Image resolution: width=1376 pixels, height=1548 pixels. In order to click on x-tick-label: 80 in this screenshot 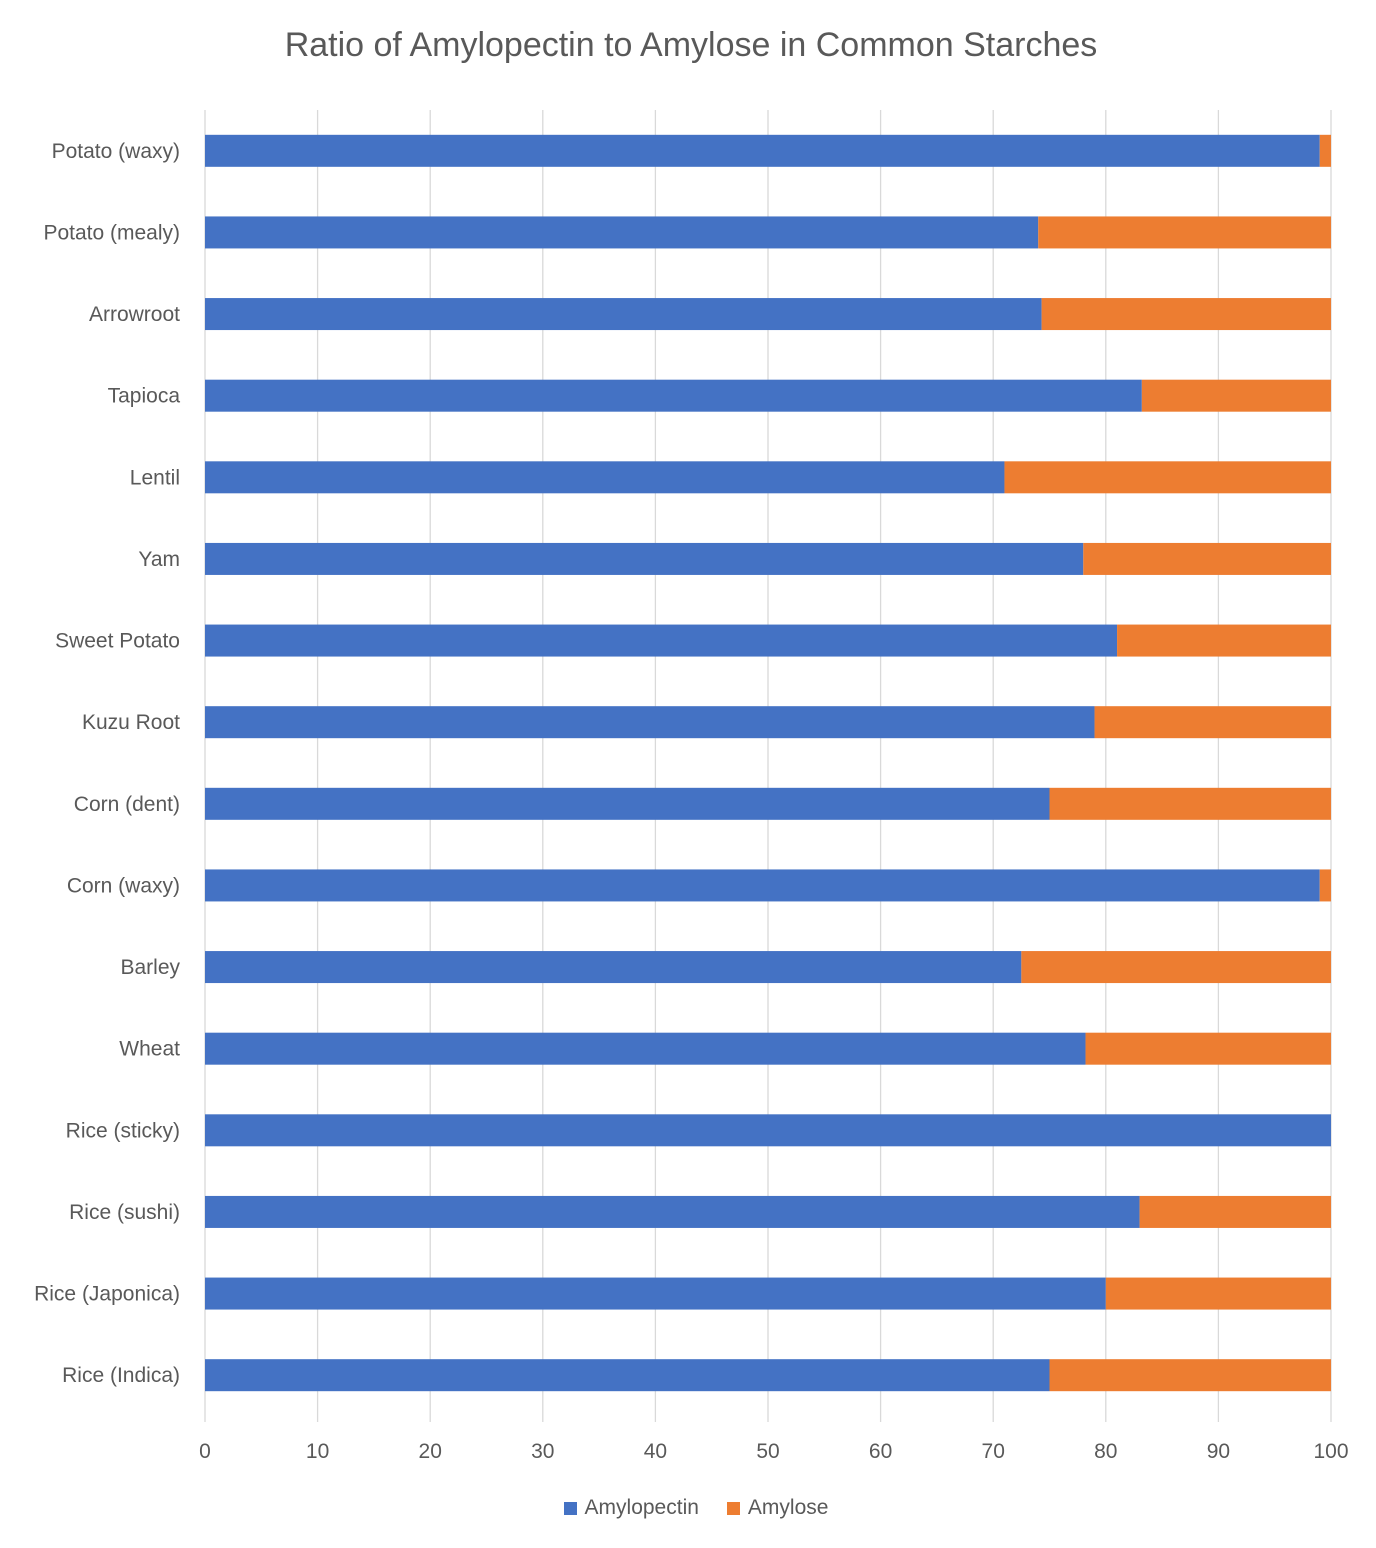, I will do `click(1105, 1451)`.